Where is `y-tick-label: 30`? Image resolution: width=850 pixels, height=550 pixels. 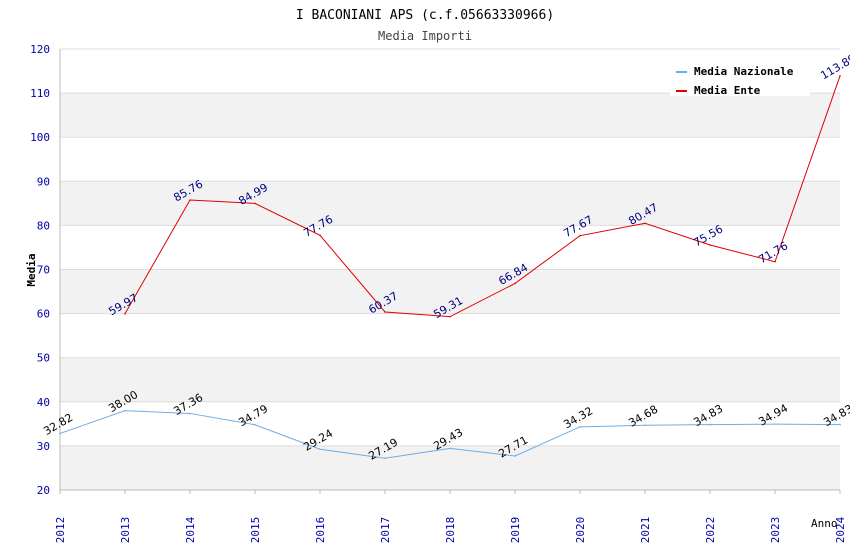 y-tick-label: 30 is located at coordinates (43, 446).